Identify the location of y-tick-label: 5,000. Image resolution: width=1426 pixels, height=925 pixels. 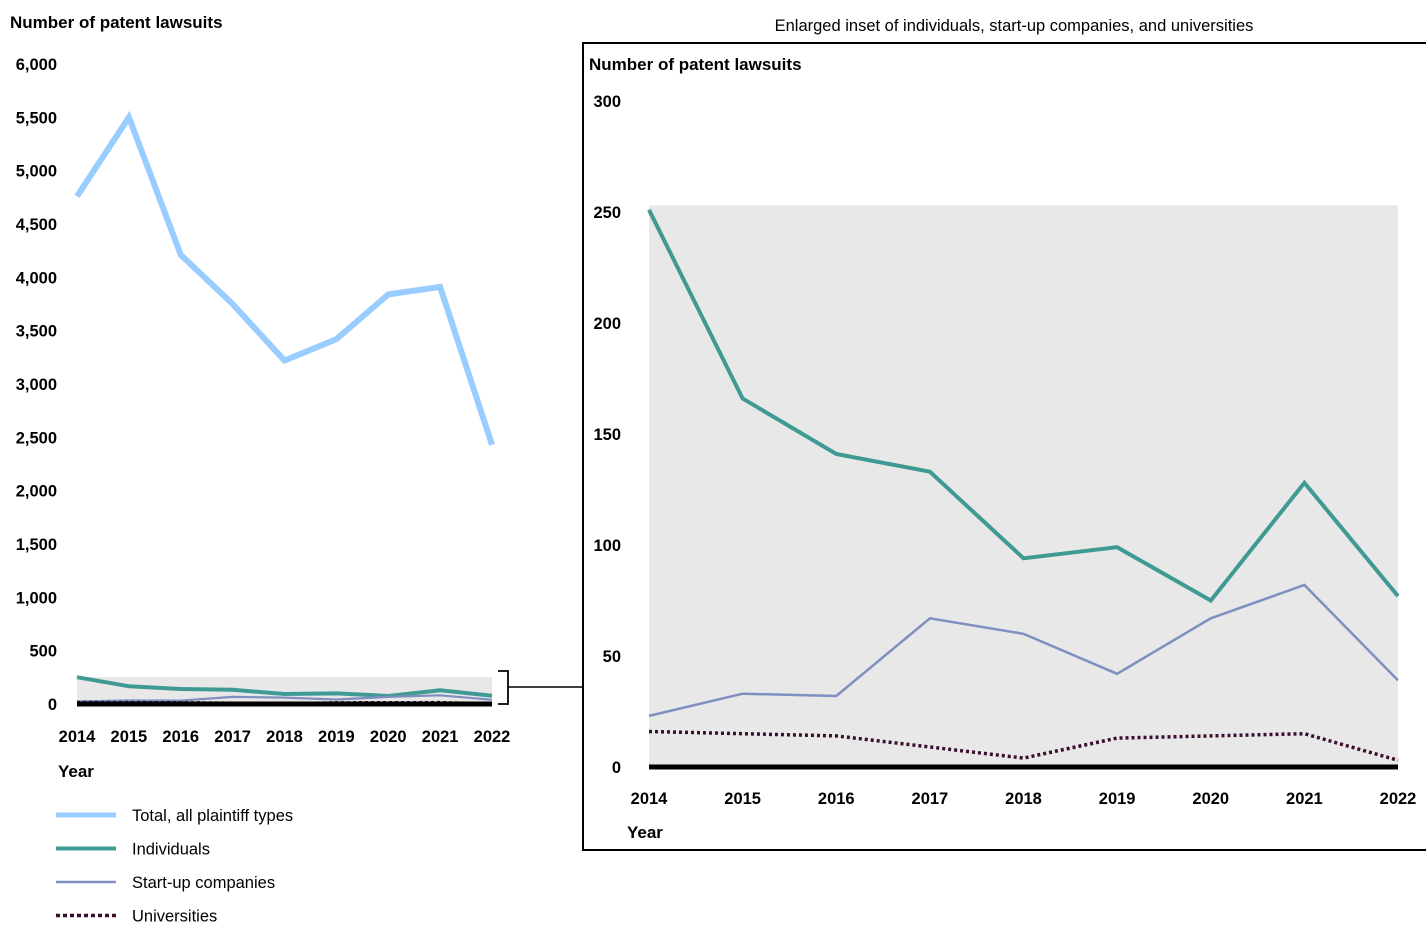
(36, 172).